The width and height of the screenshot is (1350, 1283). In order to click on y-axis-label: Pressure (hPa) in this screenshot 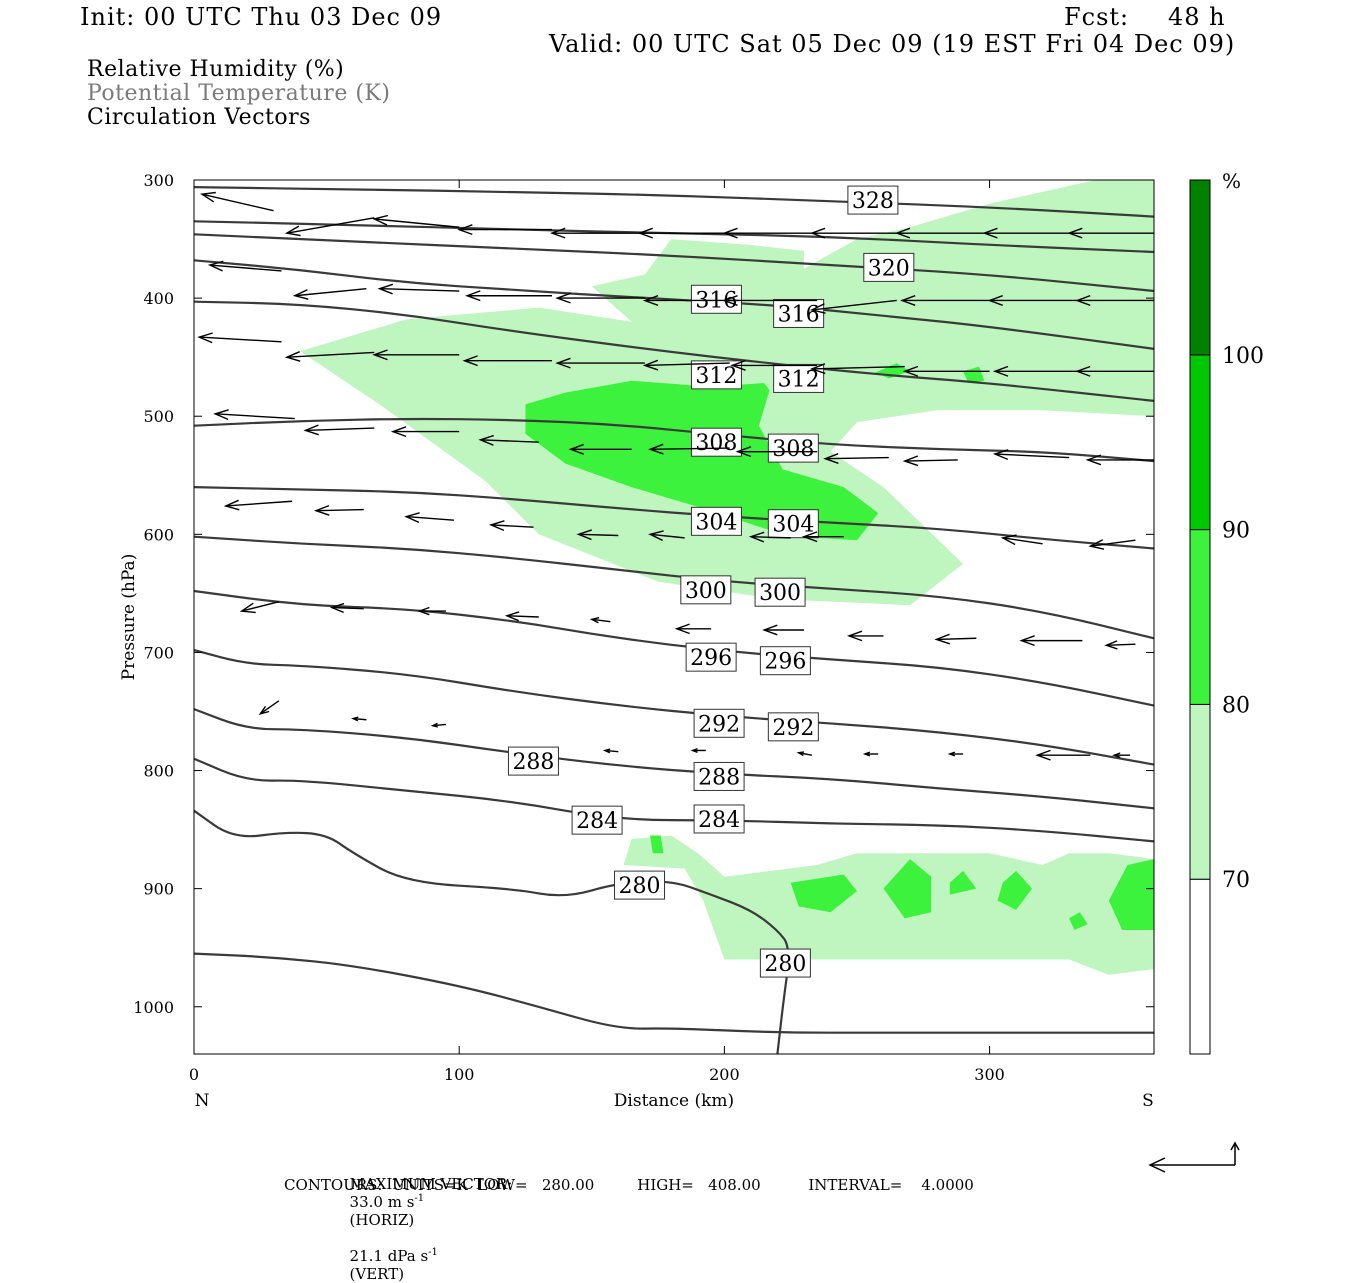, I will do `click(129, 617)`.